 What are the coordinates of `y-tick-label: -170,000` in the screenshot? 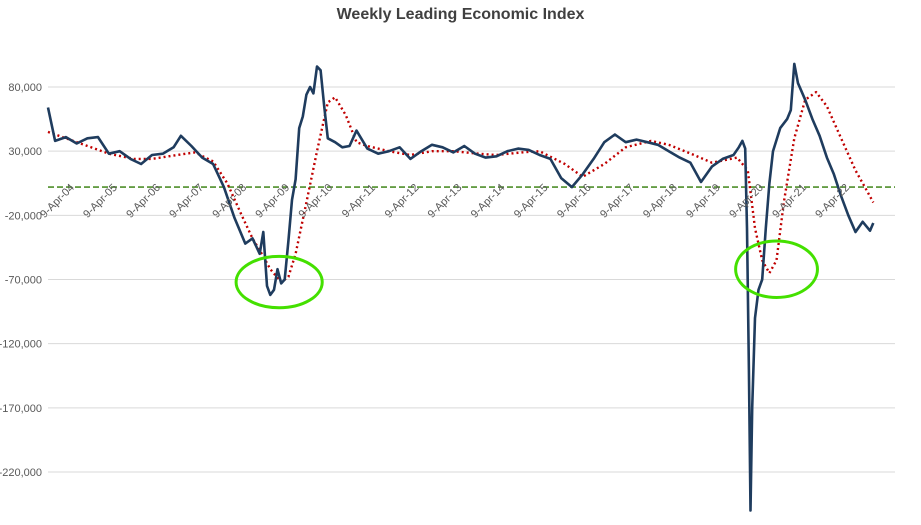 It's located at (21, 409).